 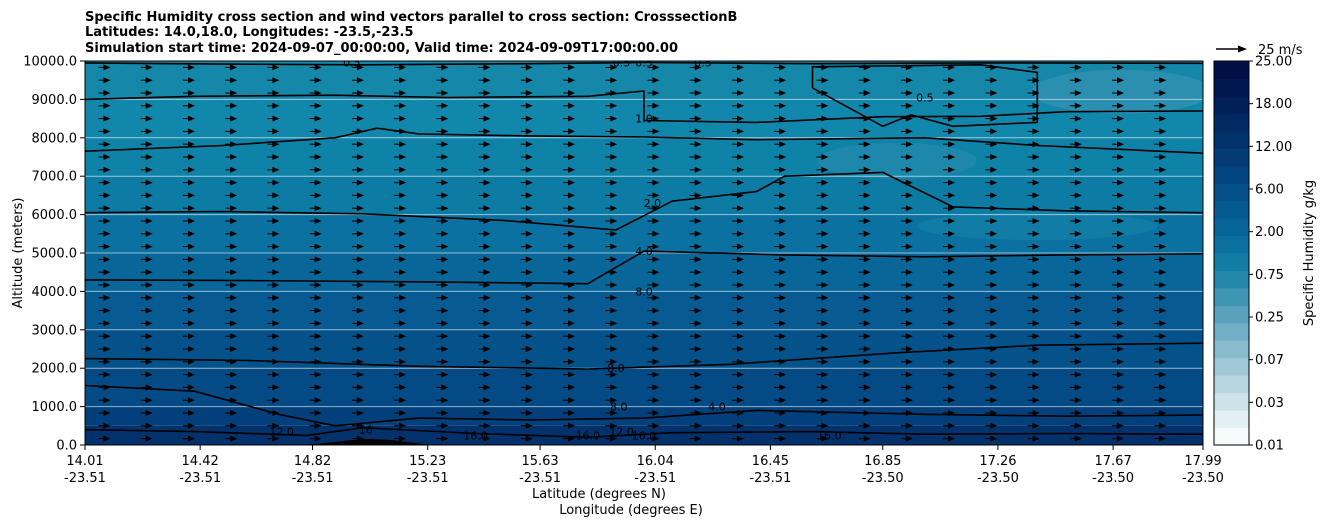 What do you see at coordinates (1269, 275) in the screenshot?
I see `colorbar-tick-label: 0.75` at bounding box center [1269, 275].